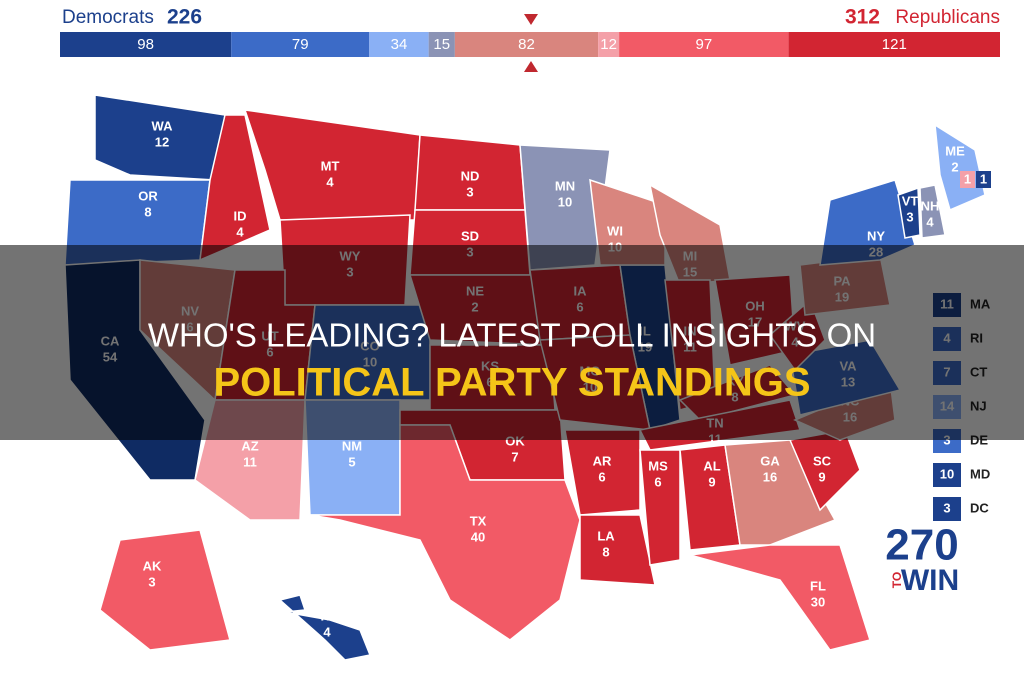  What do you see at coordinates (351, 461) in the screenshot?
I see `state-ev: 5` at bounding box center [351, 461].